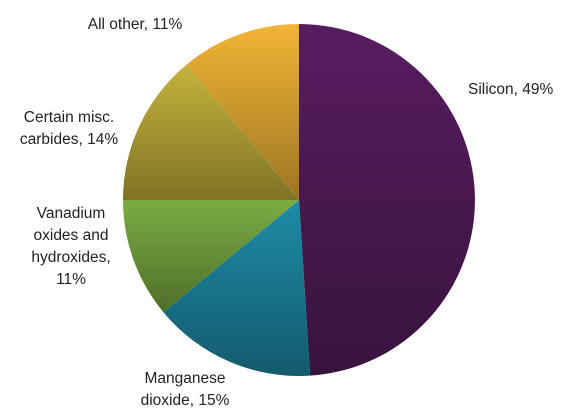  Describe the element at coordinates (71, 213) in the screenshot. I see `slice-label-line: Vanadium` at that location.